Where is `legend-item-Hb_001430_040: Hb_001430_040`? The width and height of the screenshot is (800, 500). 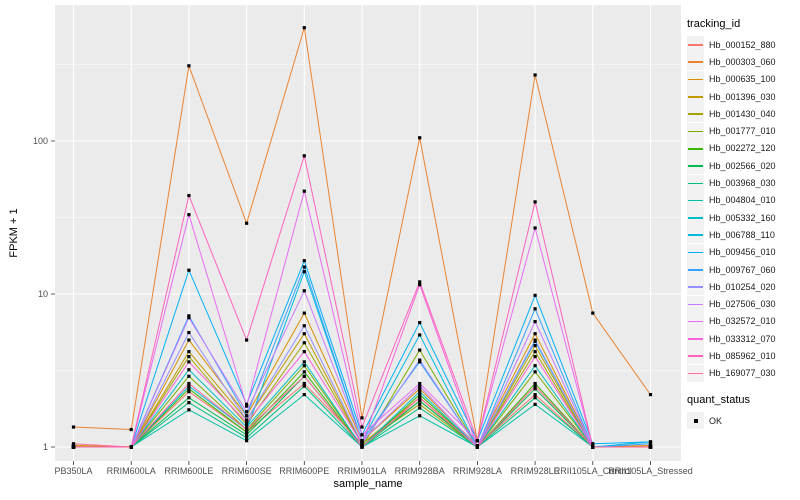
legend-item-Hb_001430_040: Hb_001430_040 is located at coordinates (743, 114).